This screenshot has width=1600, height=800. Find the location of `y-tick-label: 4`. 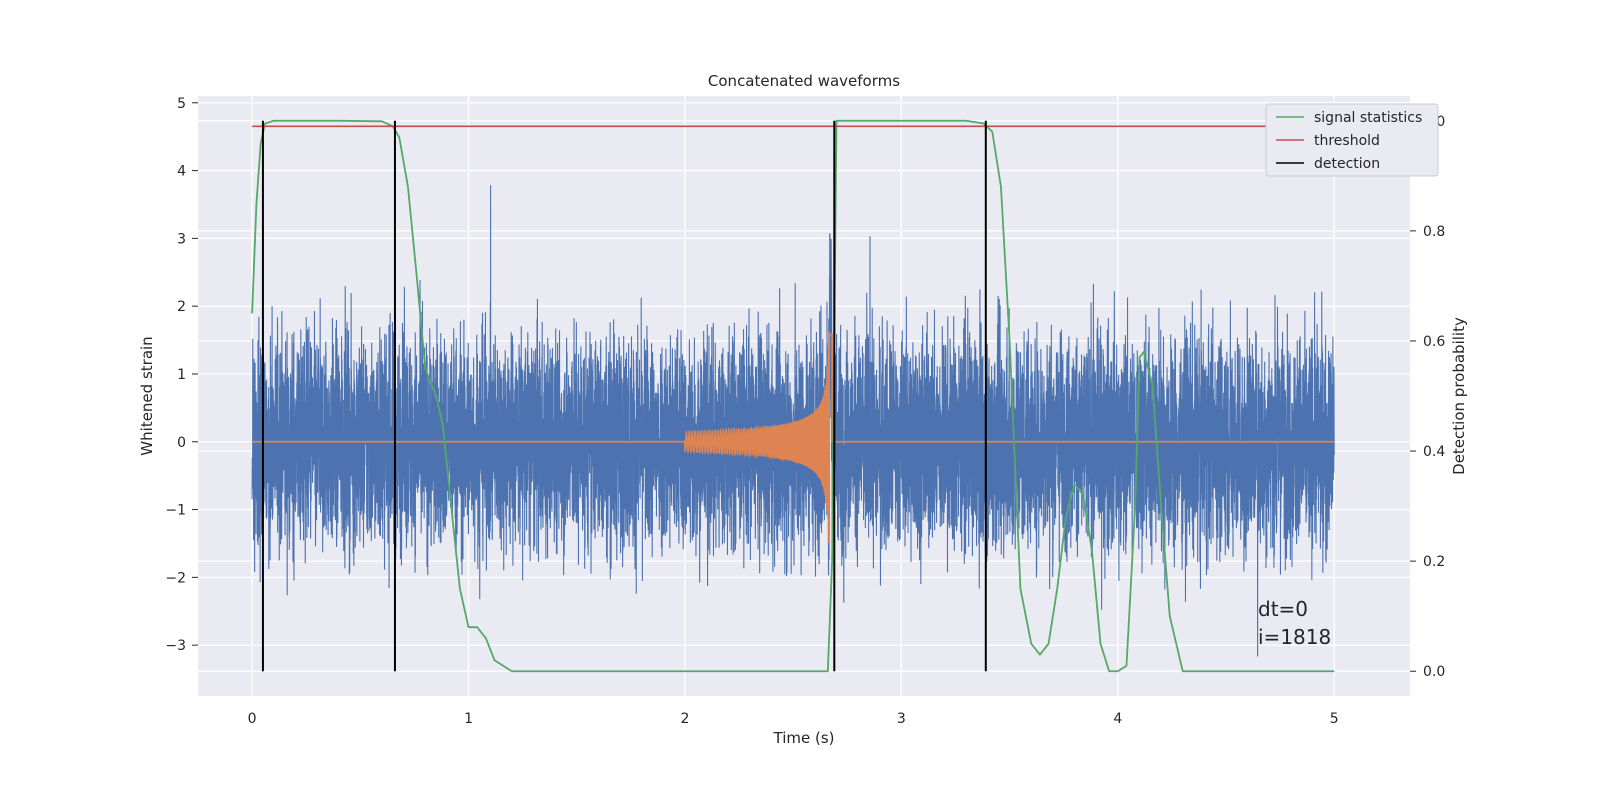

y-tick-label: 4 is located at coordinates (181, 172).